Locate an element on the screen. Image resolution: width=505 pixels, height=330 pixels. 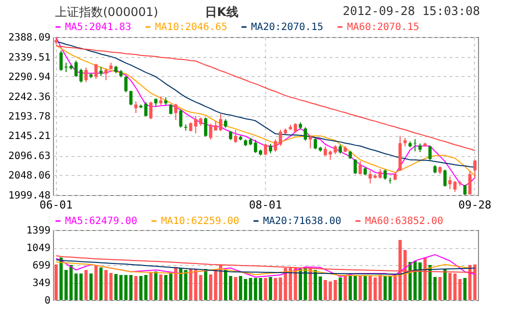
x-tick-label: 09-28 is located at coordinates (475, 205).